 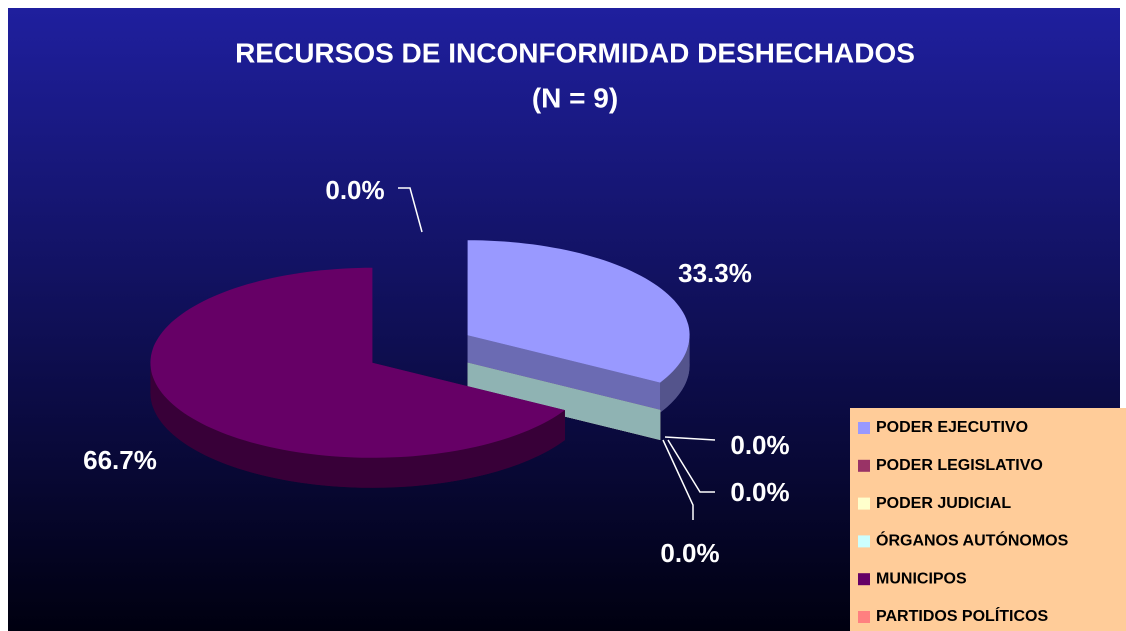 I want to click on legend-label: PODER EJECUTIVO, so click(x=952, y=427).